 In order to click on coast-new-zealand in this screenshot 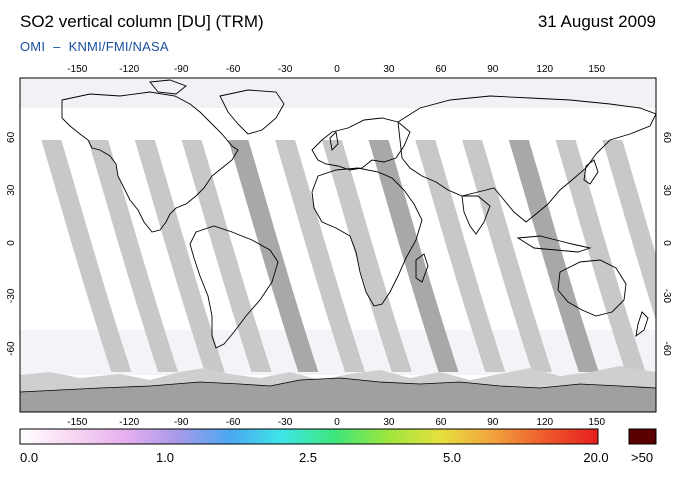, I will do `click(642, 324)`.